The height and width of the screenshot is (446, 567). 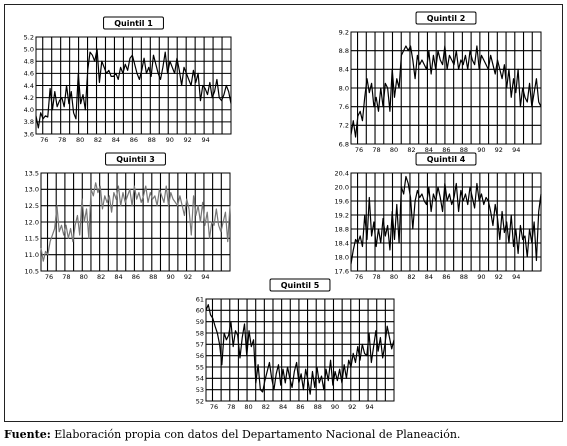 What do you see at coordinates (344, 51) in the screenshot?
I see `y-tick-label: 8.8` at bounding box center [344, 51].